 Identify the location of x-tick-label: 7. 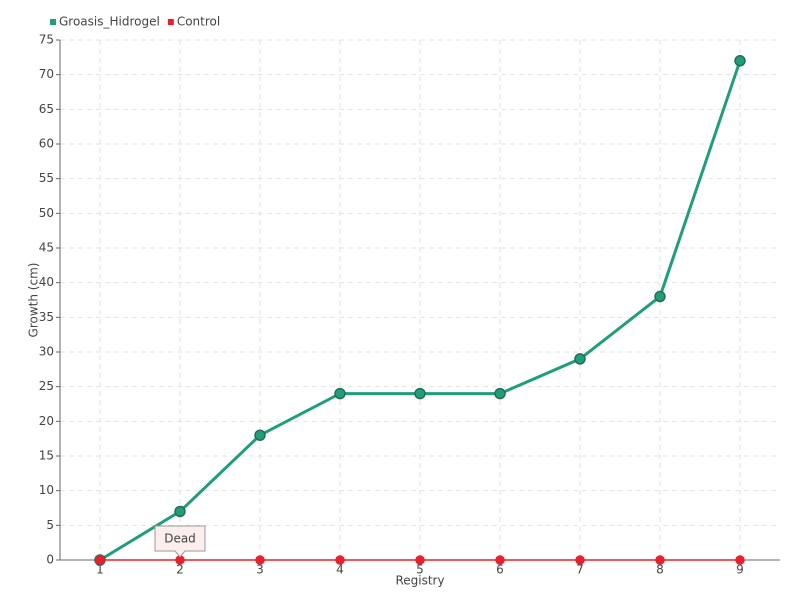
(580, 570).